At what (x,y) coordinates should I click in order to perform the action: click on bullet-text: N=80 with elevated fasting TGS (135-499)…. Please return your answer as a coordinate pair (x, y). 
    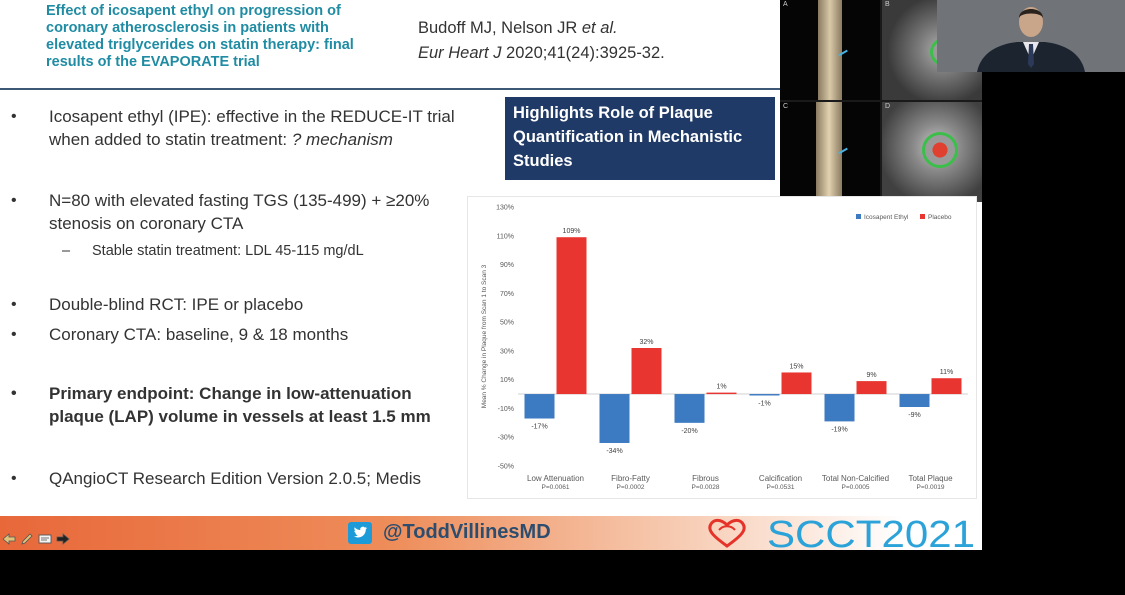
    Looking at the image, I should click on (239, 200).